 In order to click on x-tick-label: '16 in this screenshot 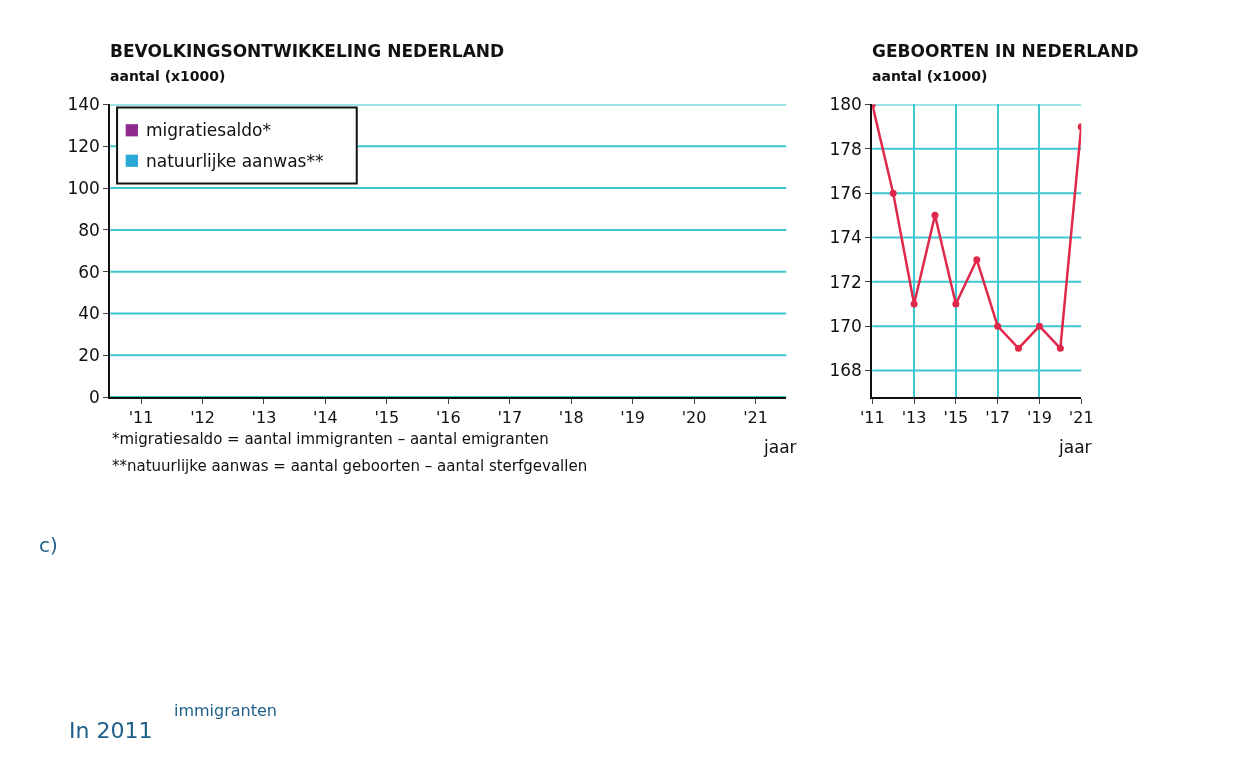, I will do `click(448, 418)`.